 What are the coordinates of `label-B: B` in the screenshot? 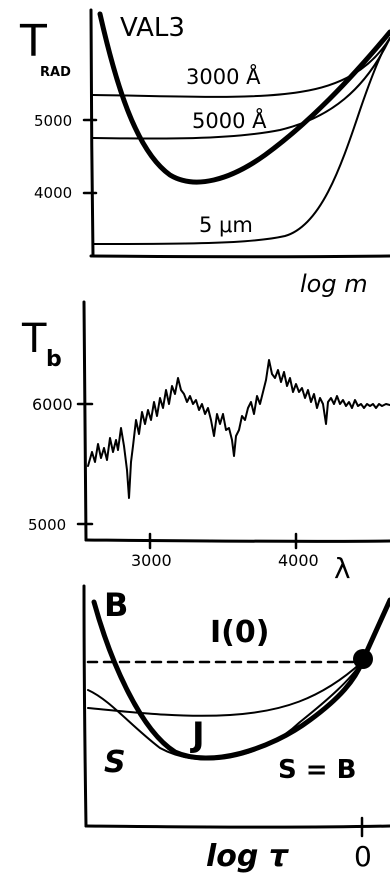 It's located at (116, 605).